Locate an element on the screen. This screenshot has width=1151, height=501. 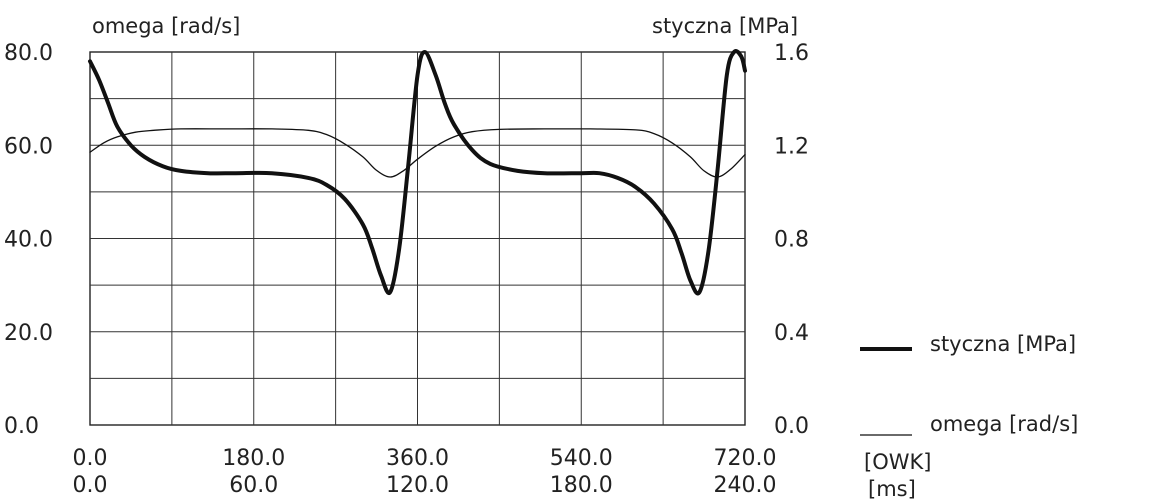
left-tick-label: 40.0 is located at coordinates (28, 240).